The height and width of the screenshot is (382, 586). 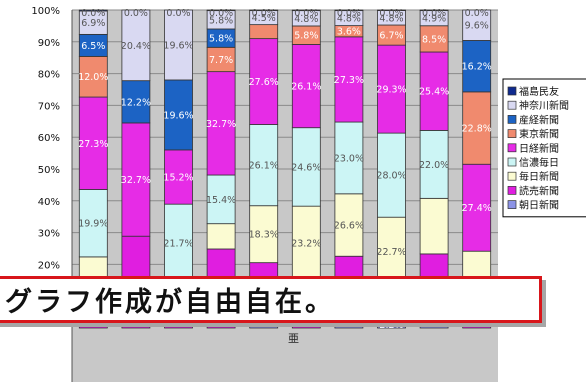 I want to click on data-label: 23.0%, so click(x=349, y=158).